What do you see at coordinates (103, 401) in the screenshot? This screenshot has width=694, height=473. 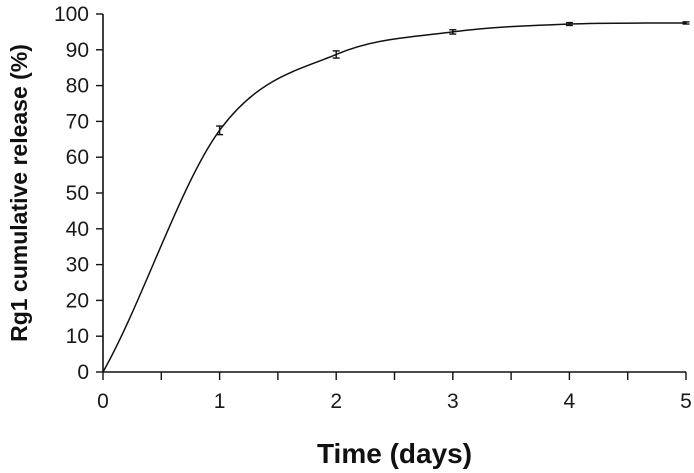 I see `x-tick-label: 0` at bounding box center [103, 401].